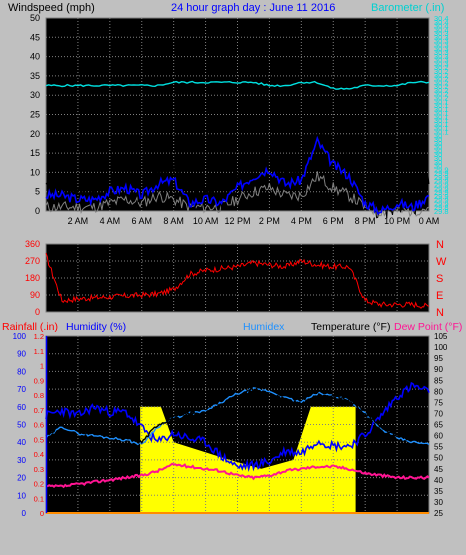  What do you see at coordinates (32, 261) in the screenshot?
I see `direction-tick-label: 270` at bounding box center [32, 261].